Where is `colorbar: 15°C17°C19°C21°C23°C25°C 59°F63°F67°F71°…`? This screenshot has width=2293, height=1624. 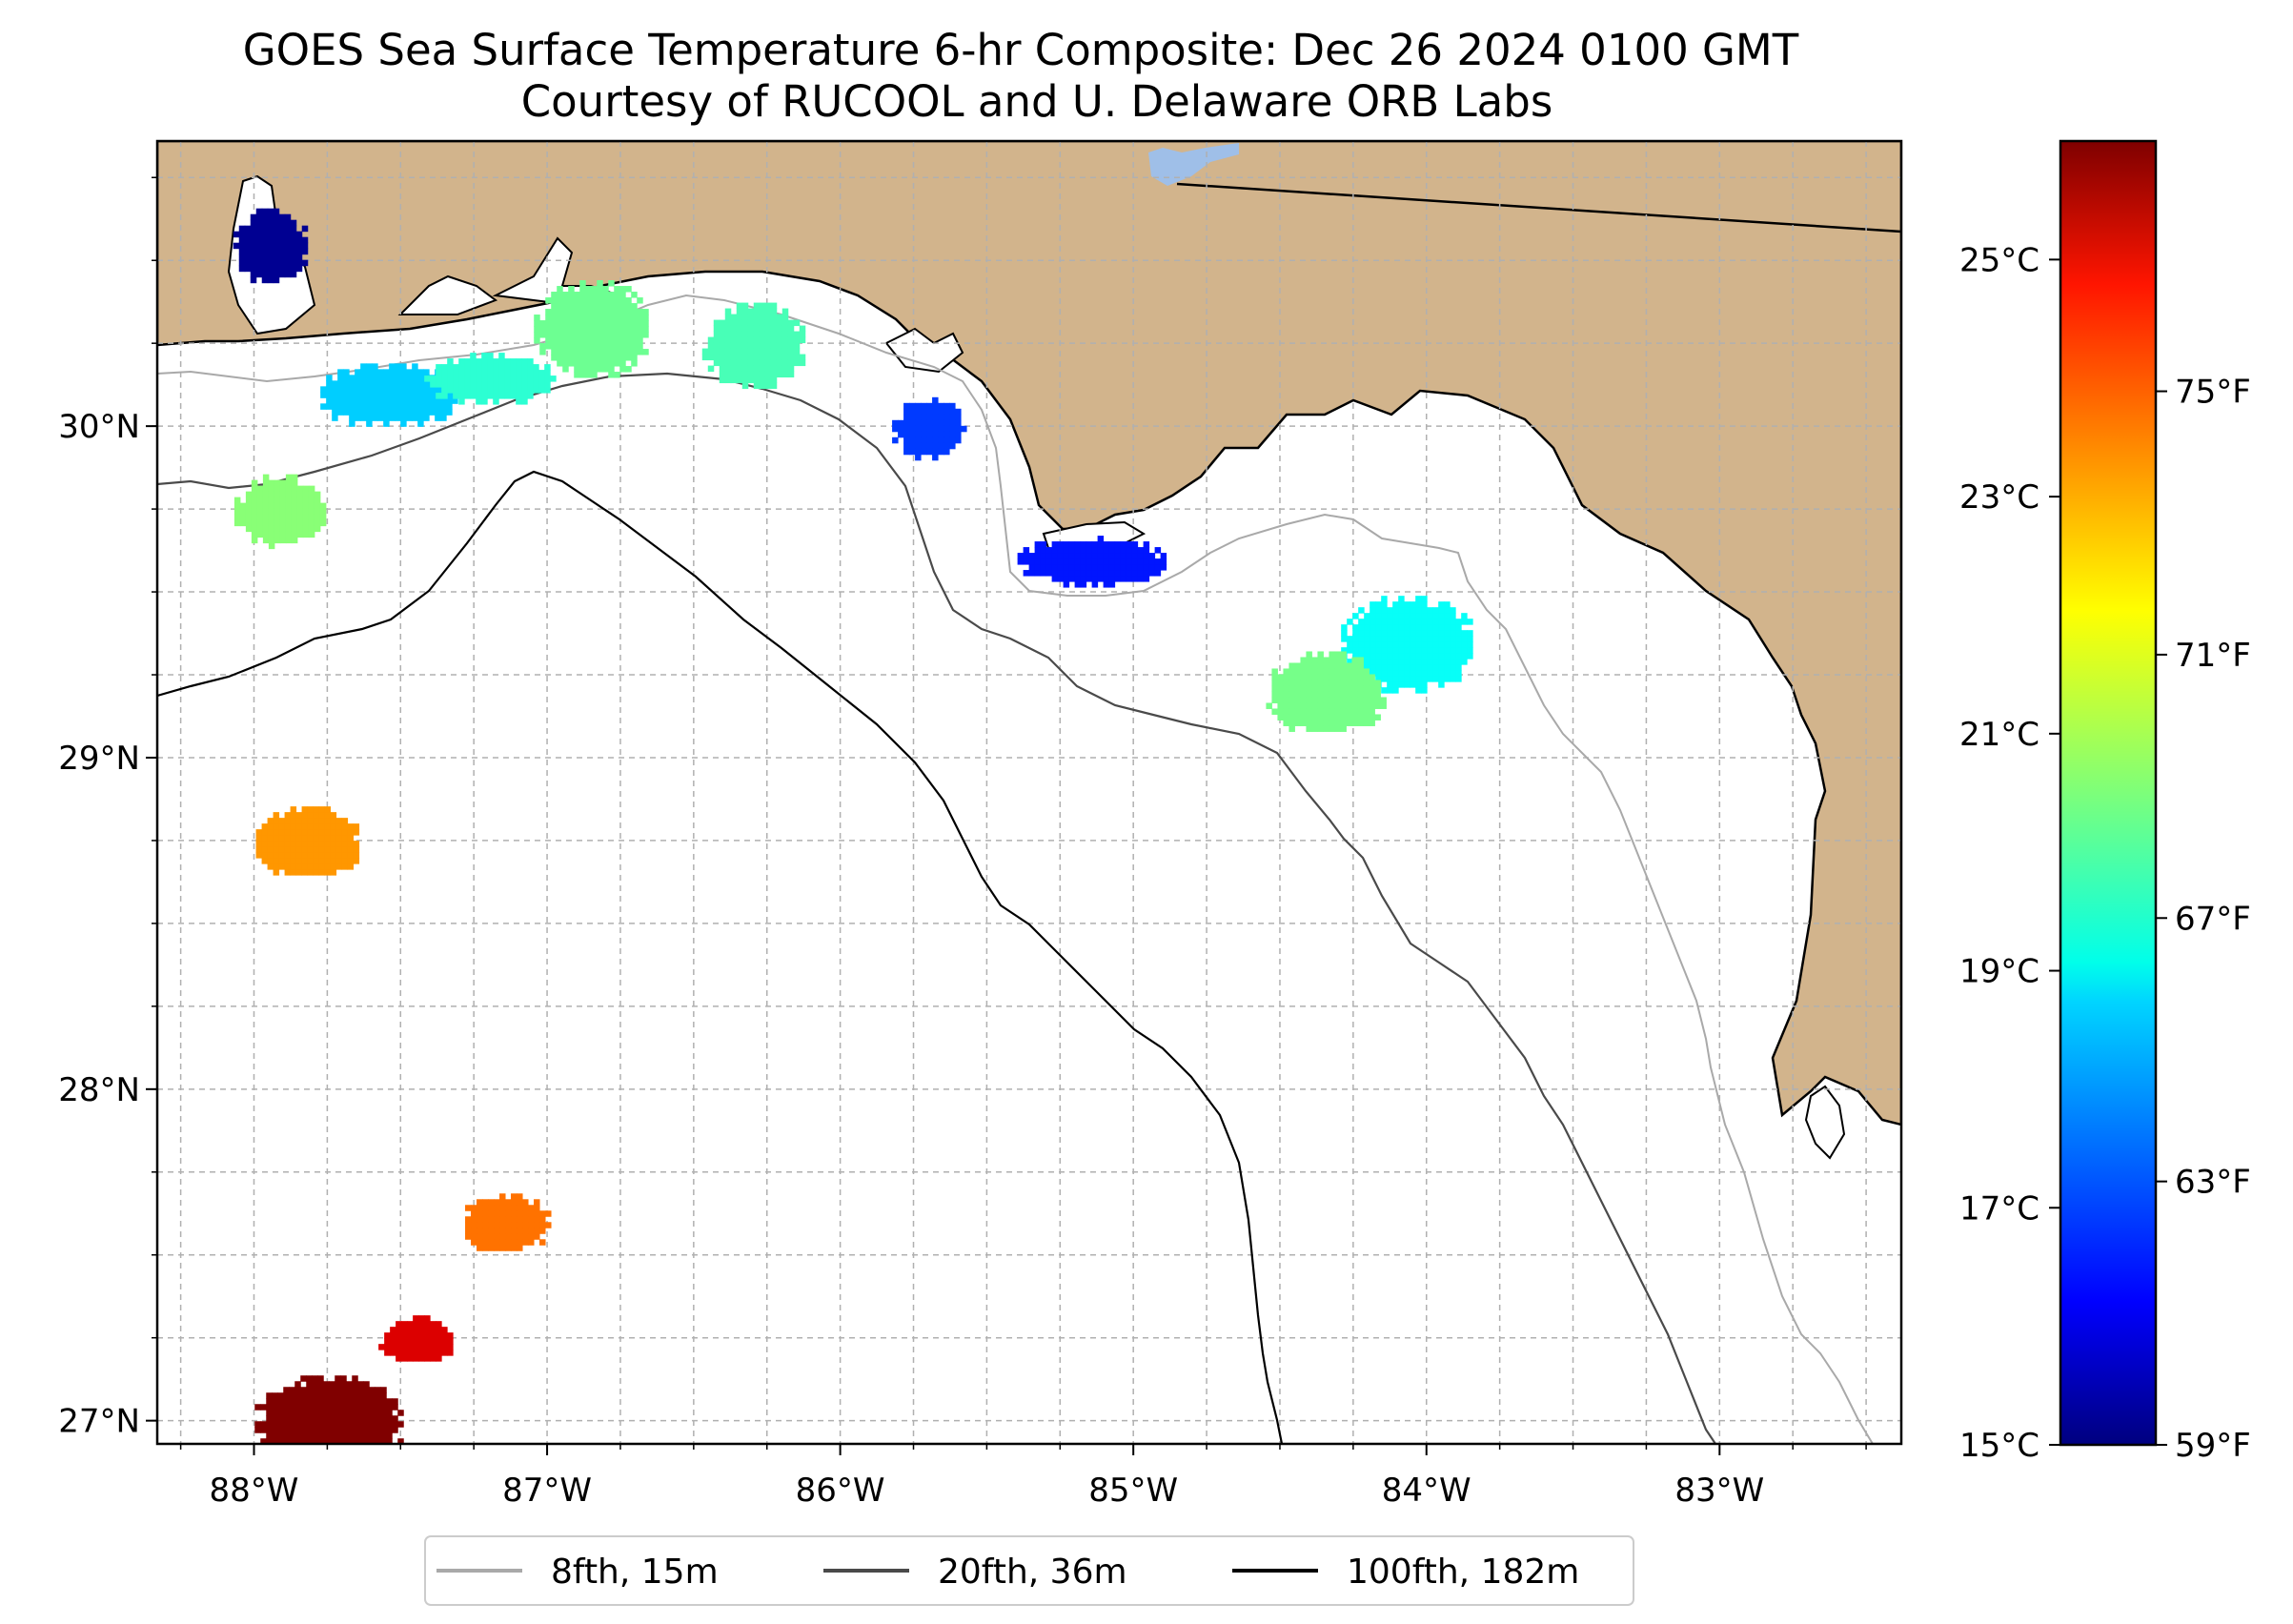 colorbar: 15°C17°C19°C21°C23°C25°C 59°F63°F67°F71°… is located at coordinates (2105, 802).